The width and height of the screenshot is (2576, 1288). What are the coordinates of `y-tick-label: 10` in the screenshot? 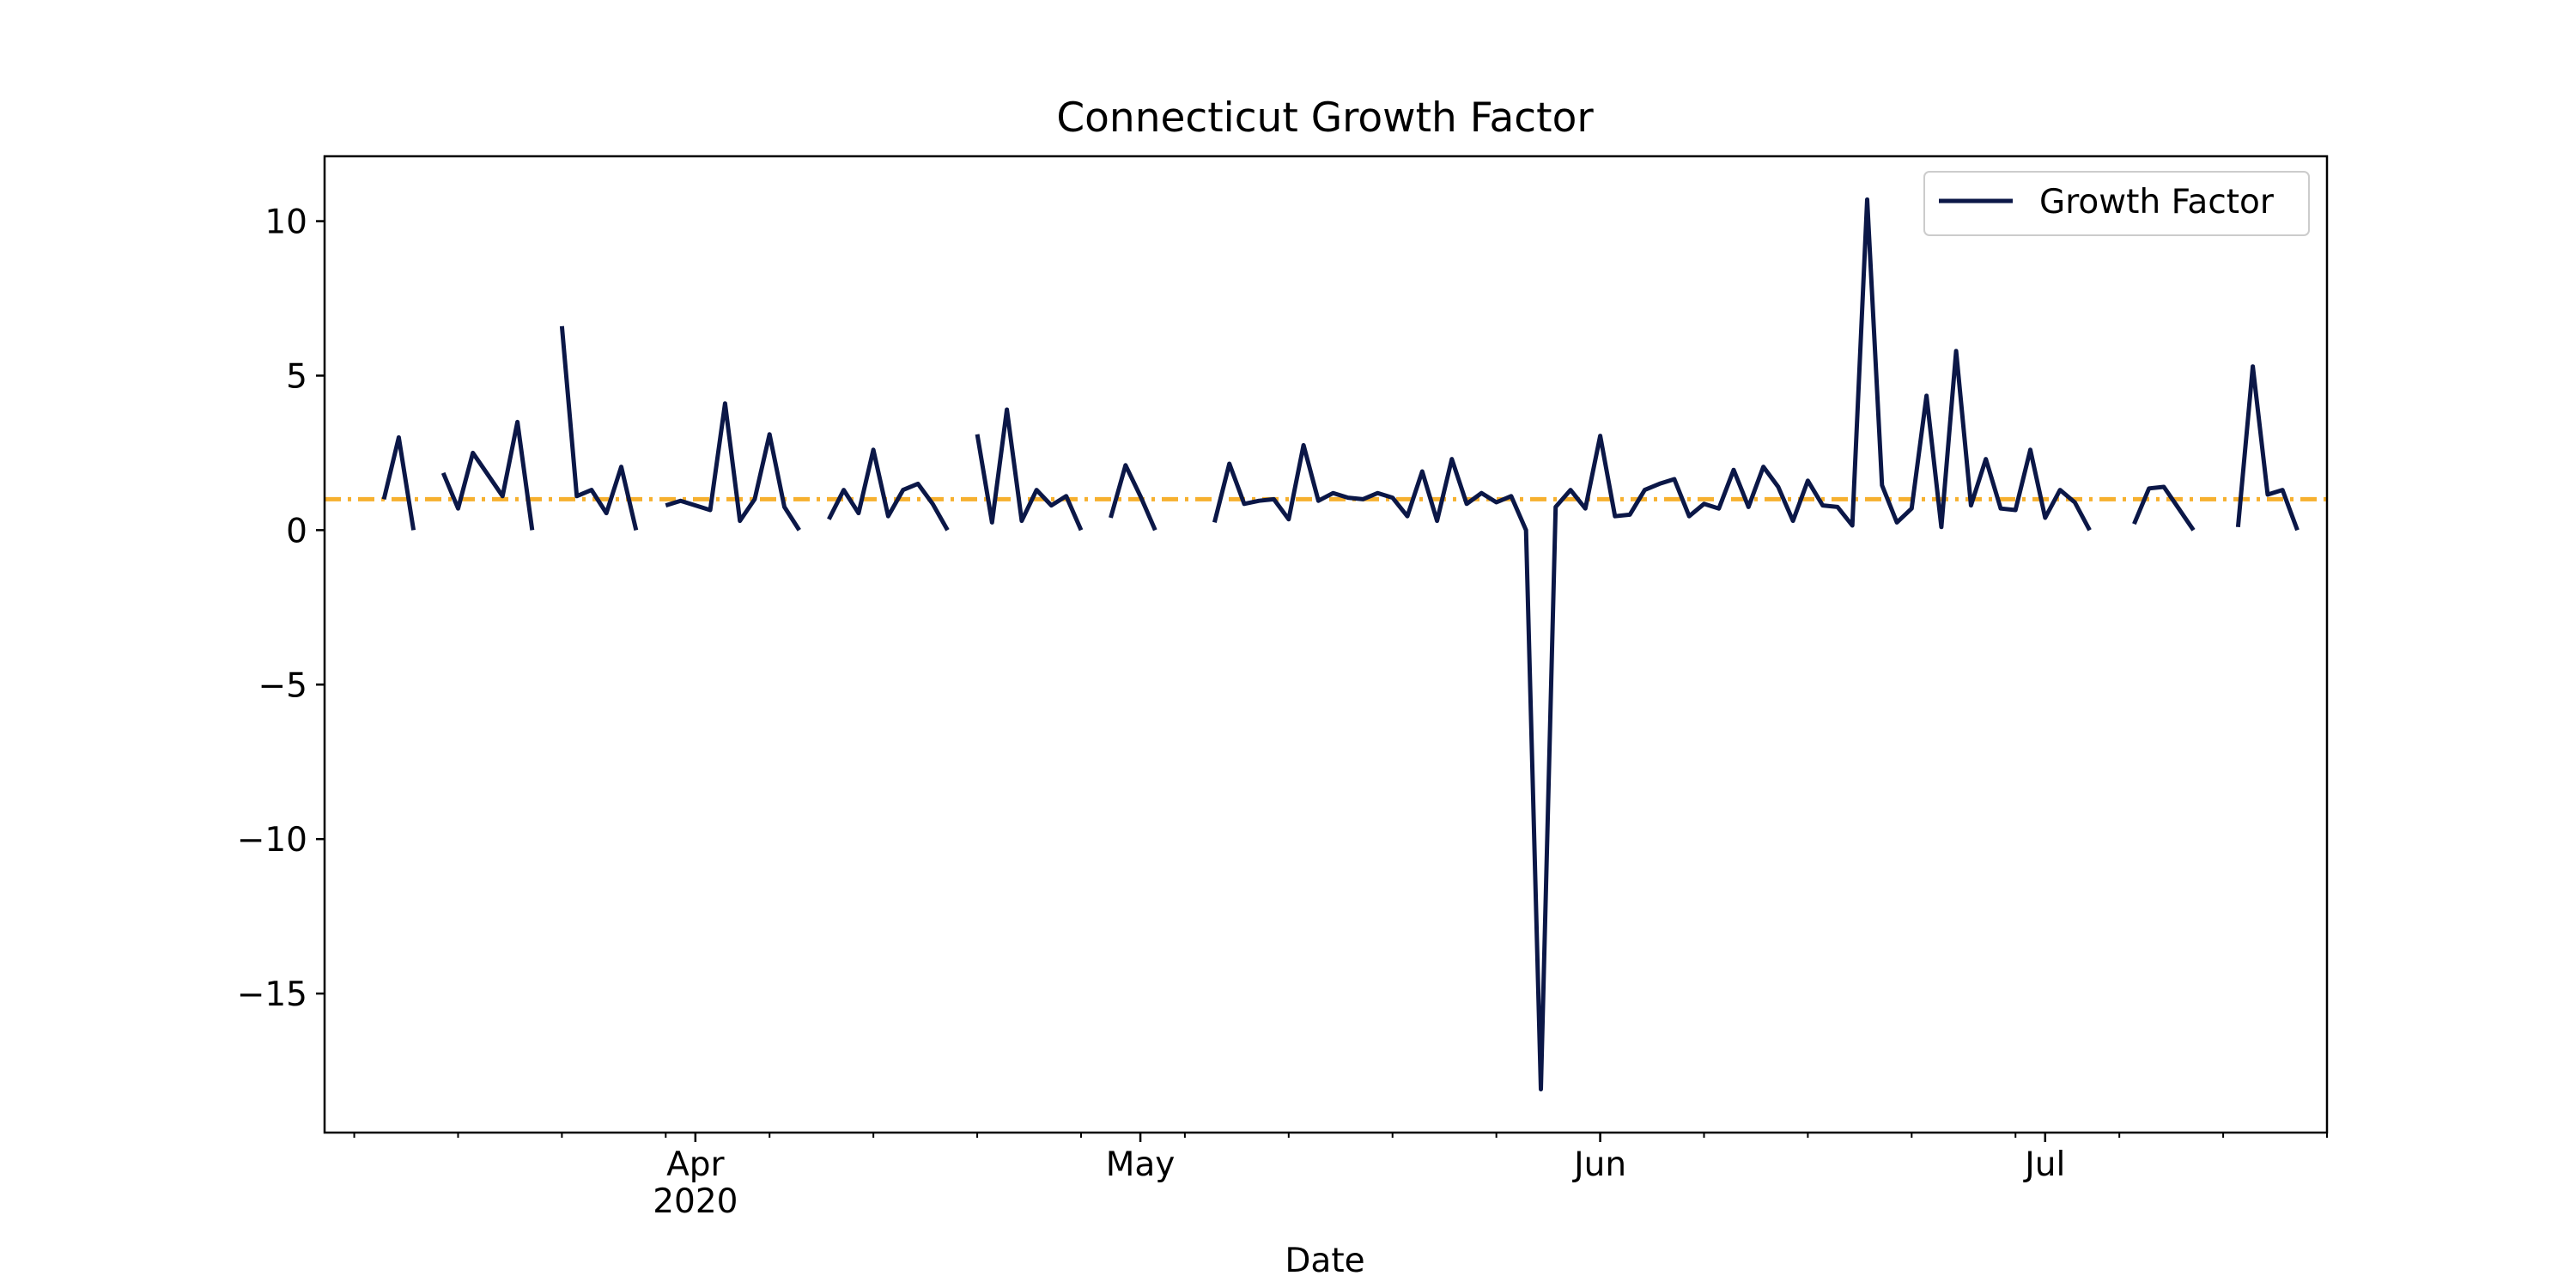 It's located at (285, 223).